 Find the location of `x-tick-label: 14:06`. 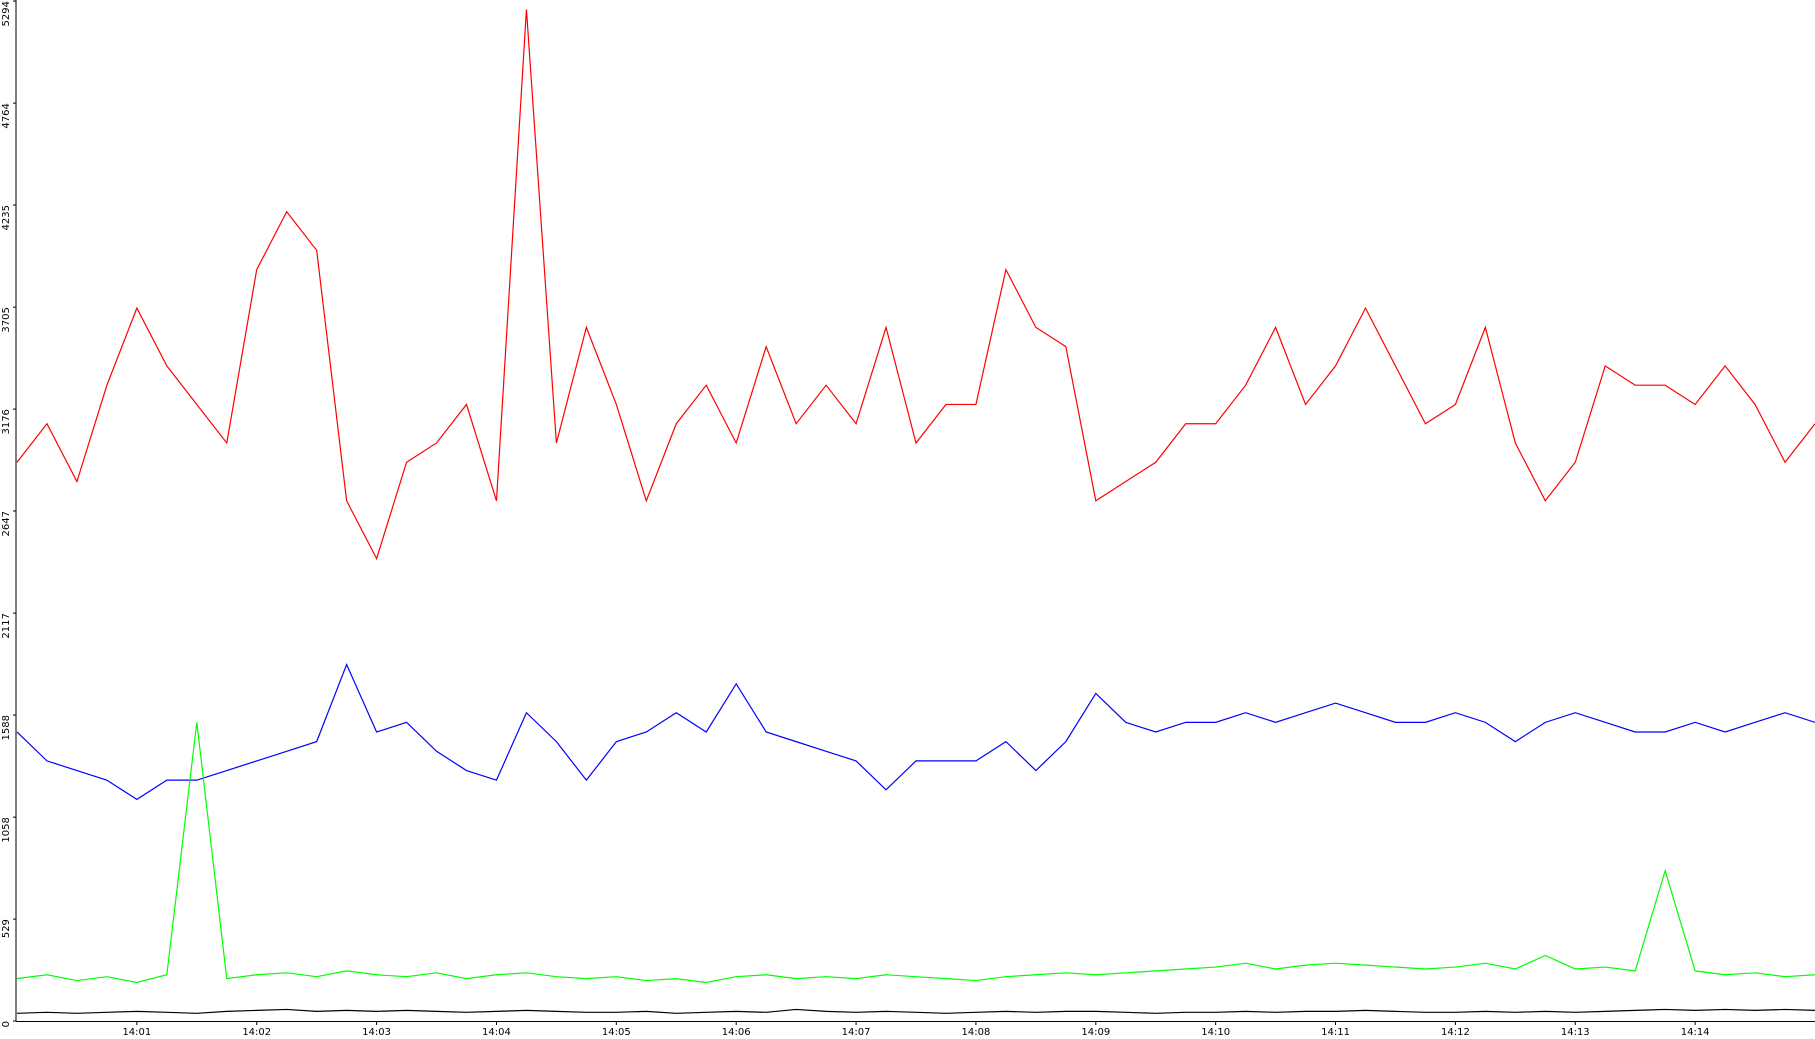

x-tick-label: 14:06 is located at coordinates (736, 1032).